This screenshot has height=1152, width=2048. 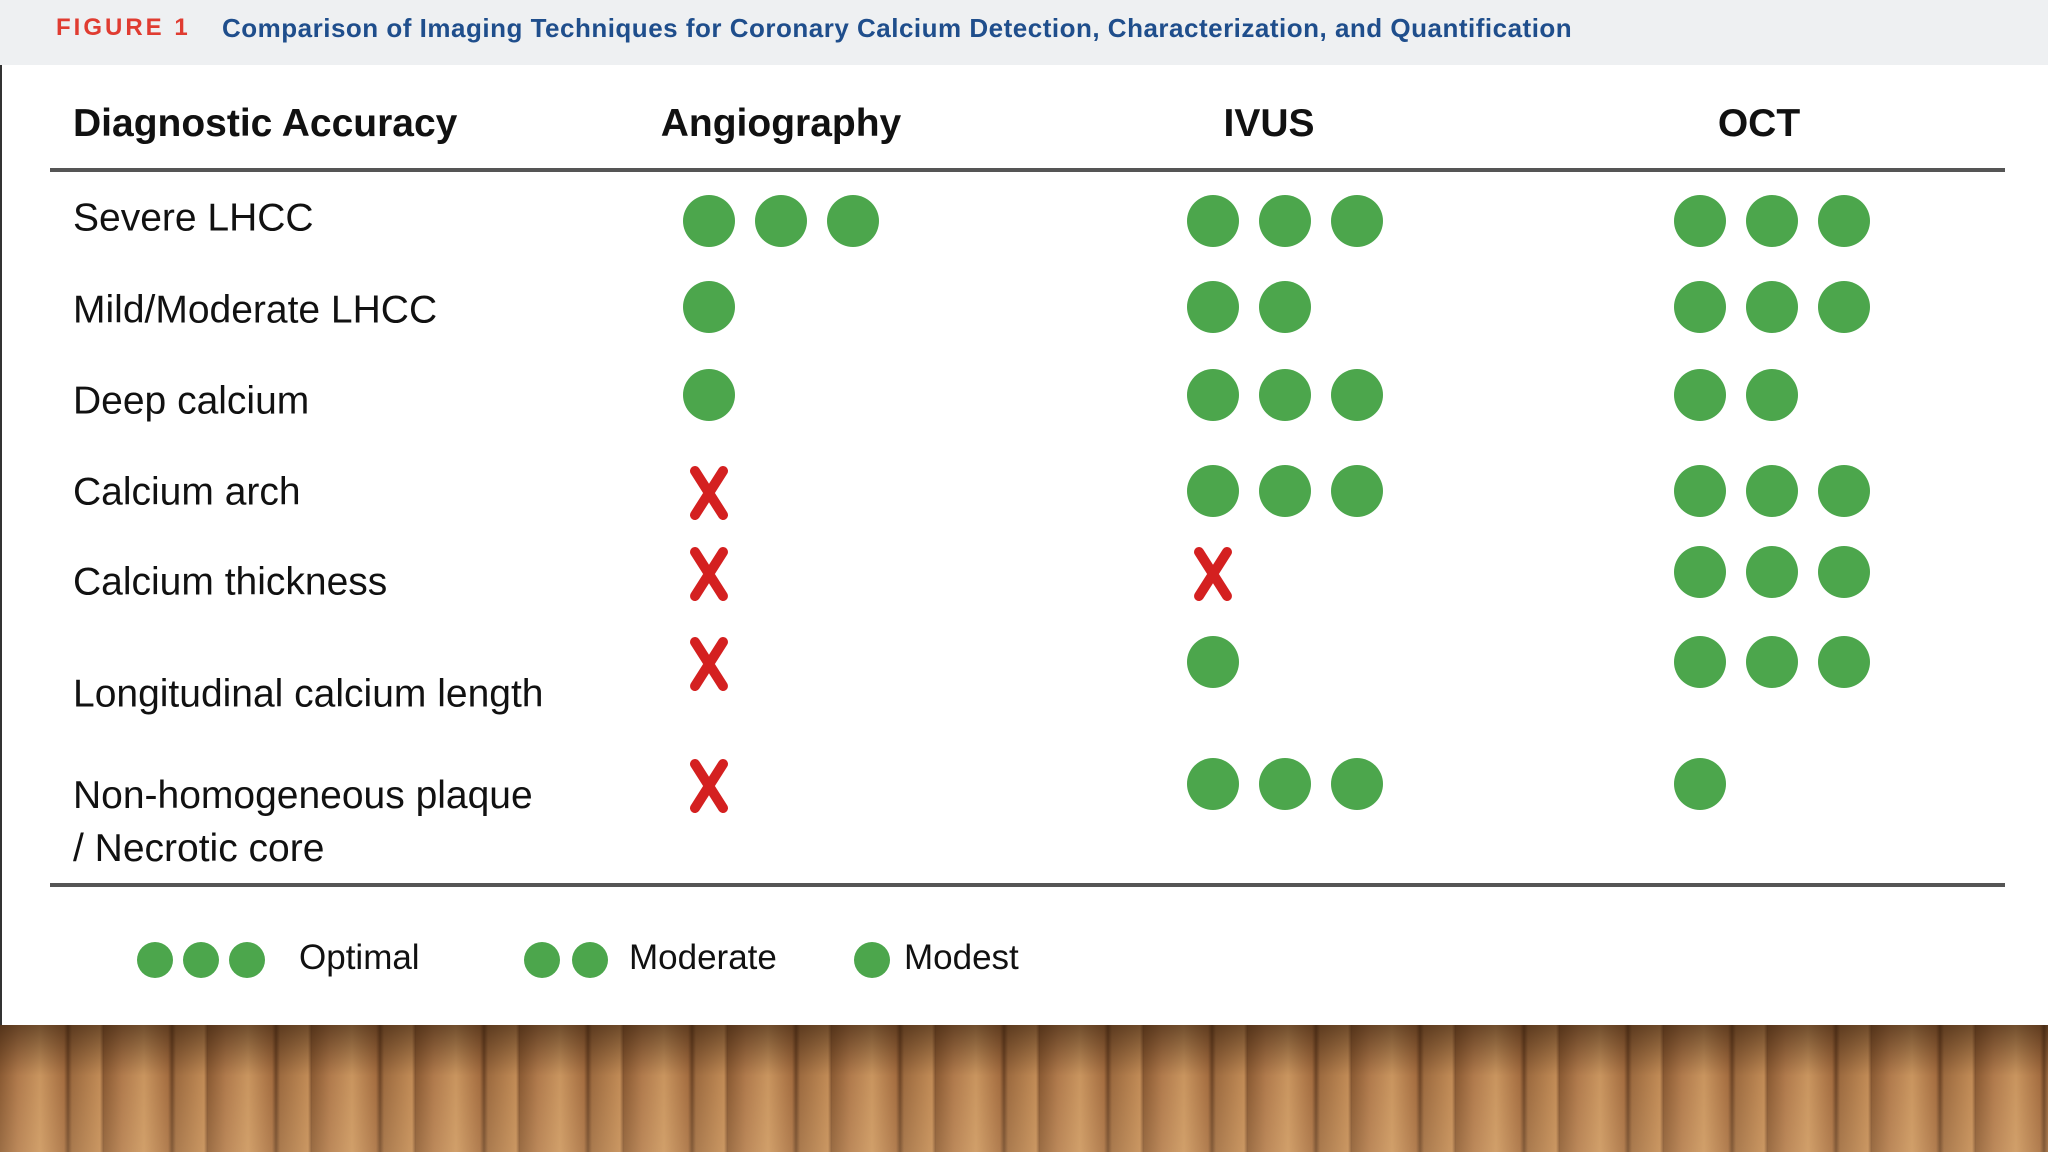 What do you see at coordinates (193, 218) in the screenshot?
I see `row-label: Severe LHCC` at bounding box center [193, 218].